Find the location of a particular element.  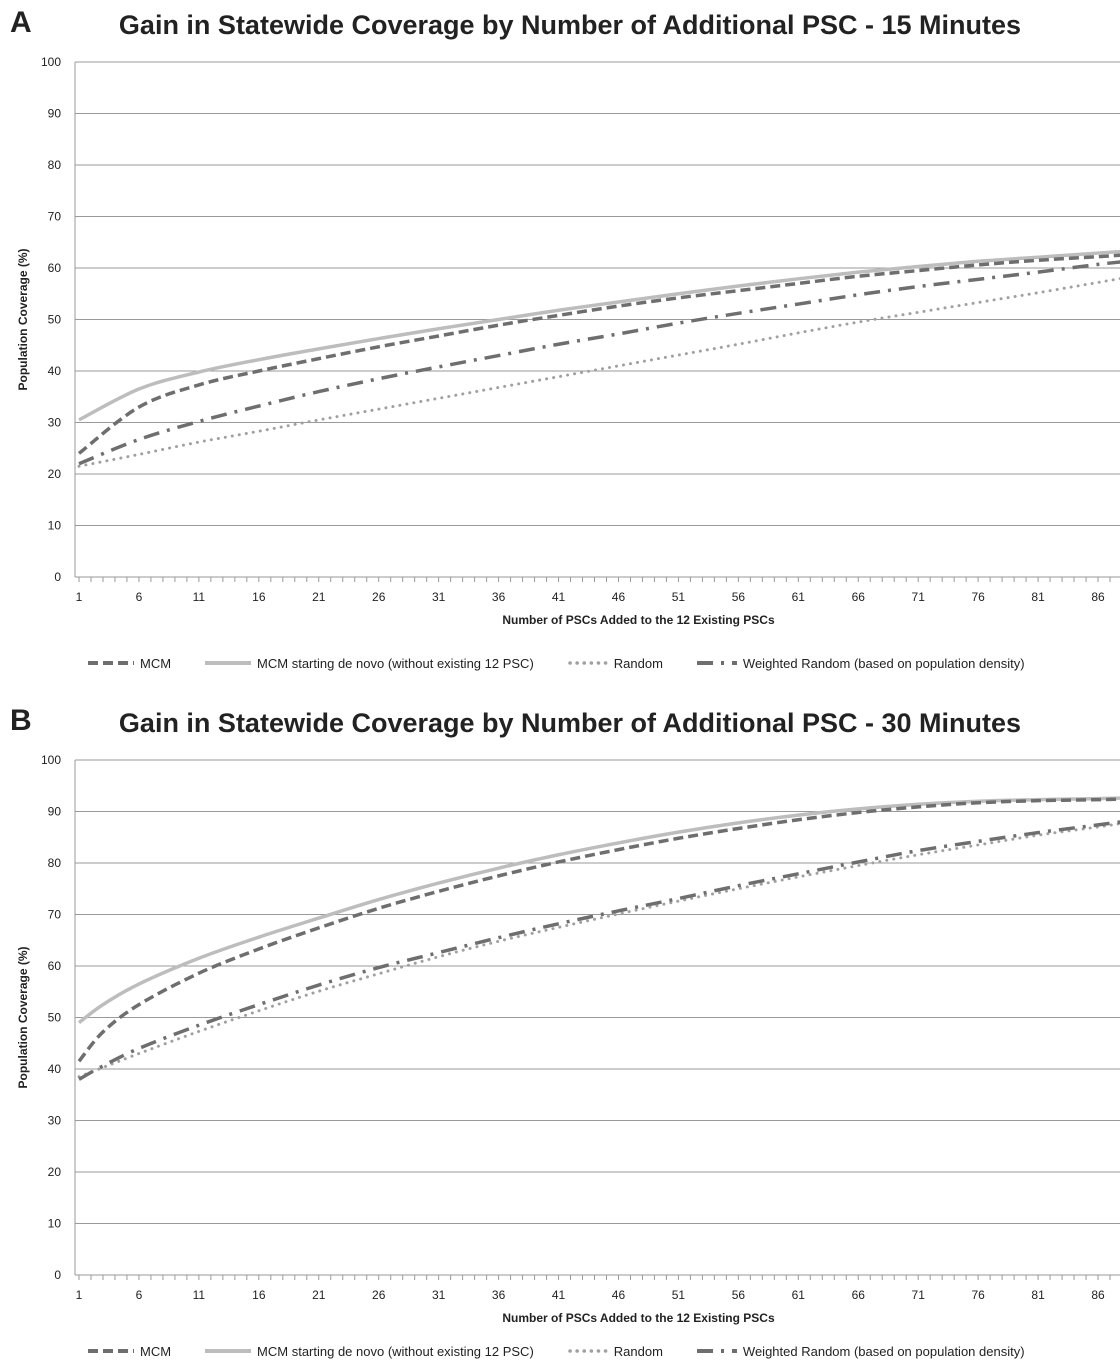

panel-label: B is located at coordinates (21, 720).